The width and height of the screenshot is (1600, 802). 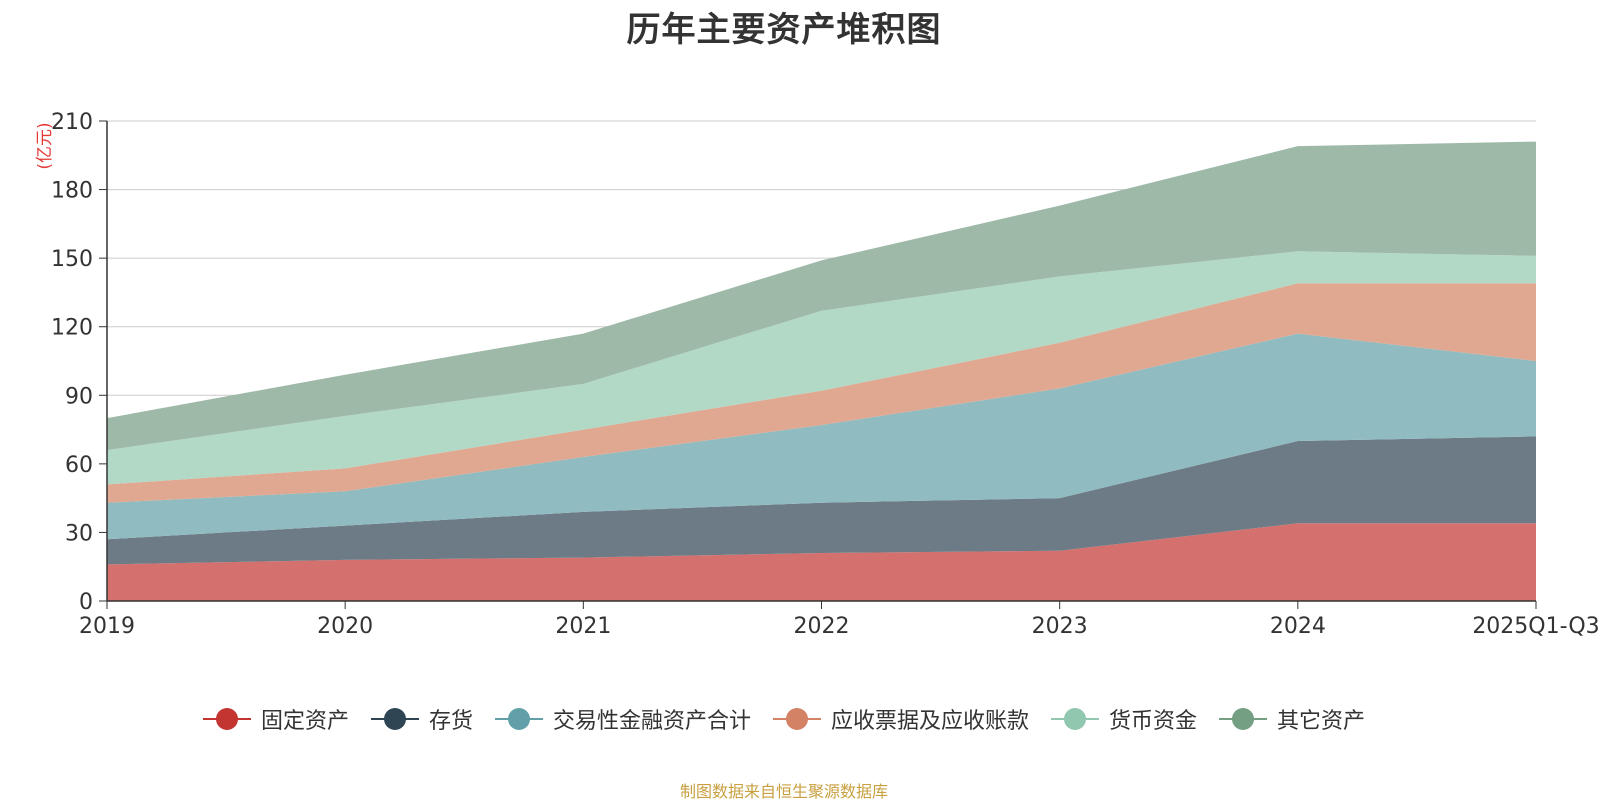 I want to click on legend-item-5: 货币资金, so click(x=1124, y=719).